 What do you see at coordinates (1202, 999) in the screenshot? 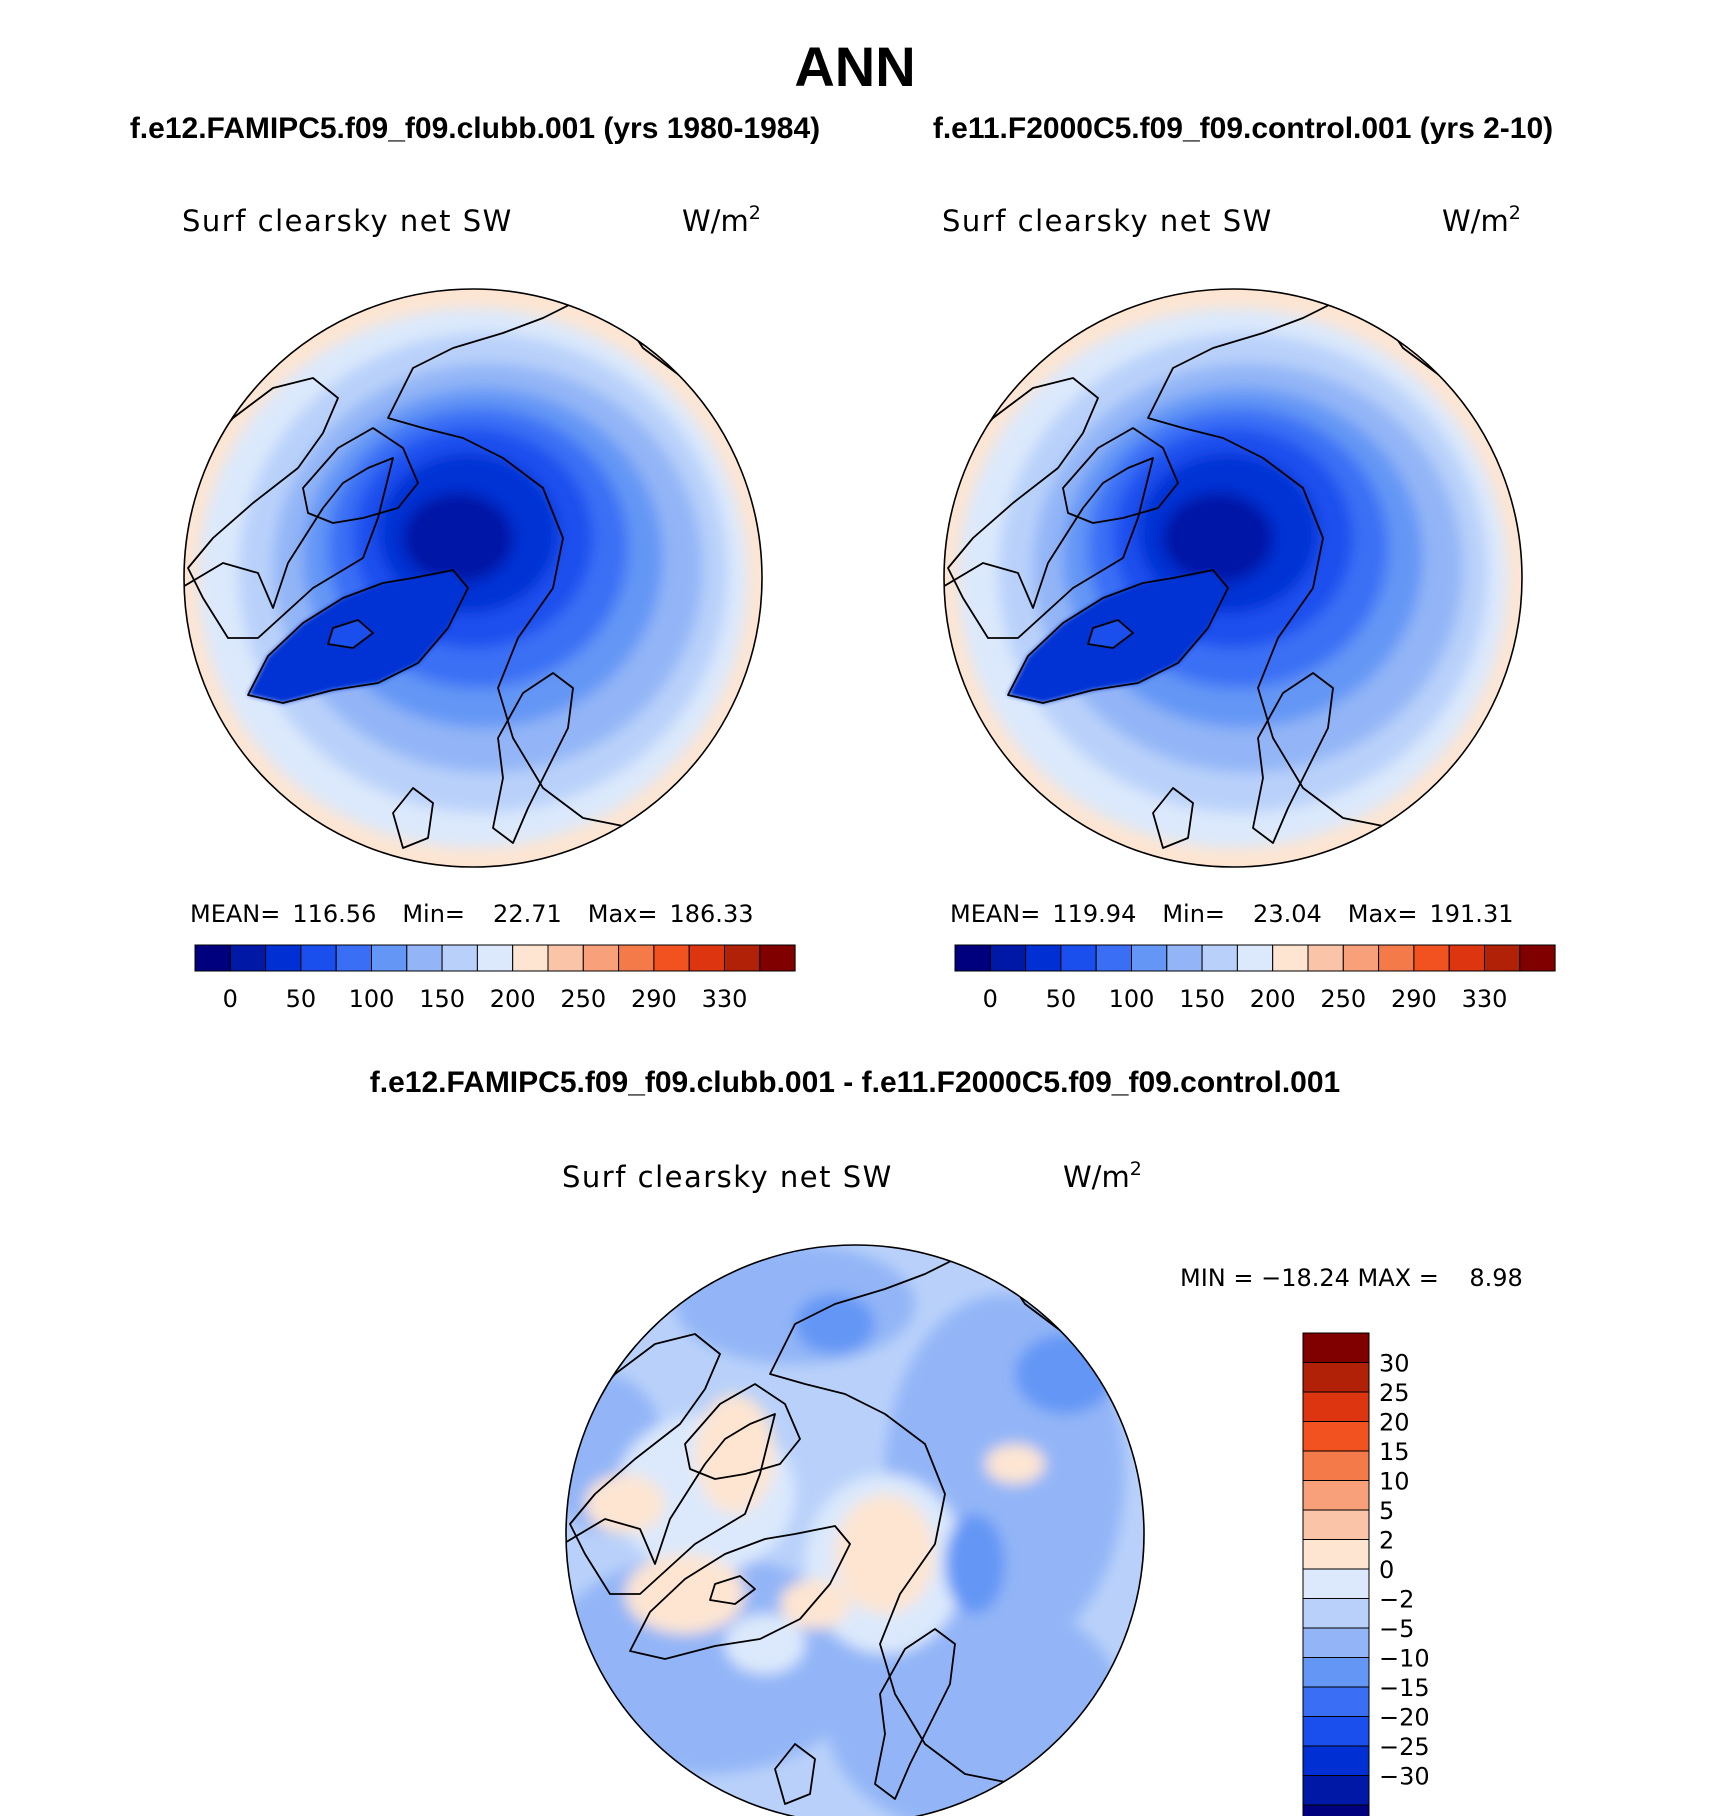
I see `colorbar-tick-label: 150` at bounding box center [1202, 999].